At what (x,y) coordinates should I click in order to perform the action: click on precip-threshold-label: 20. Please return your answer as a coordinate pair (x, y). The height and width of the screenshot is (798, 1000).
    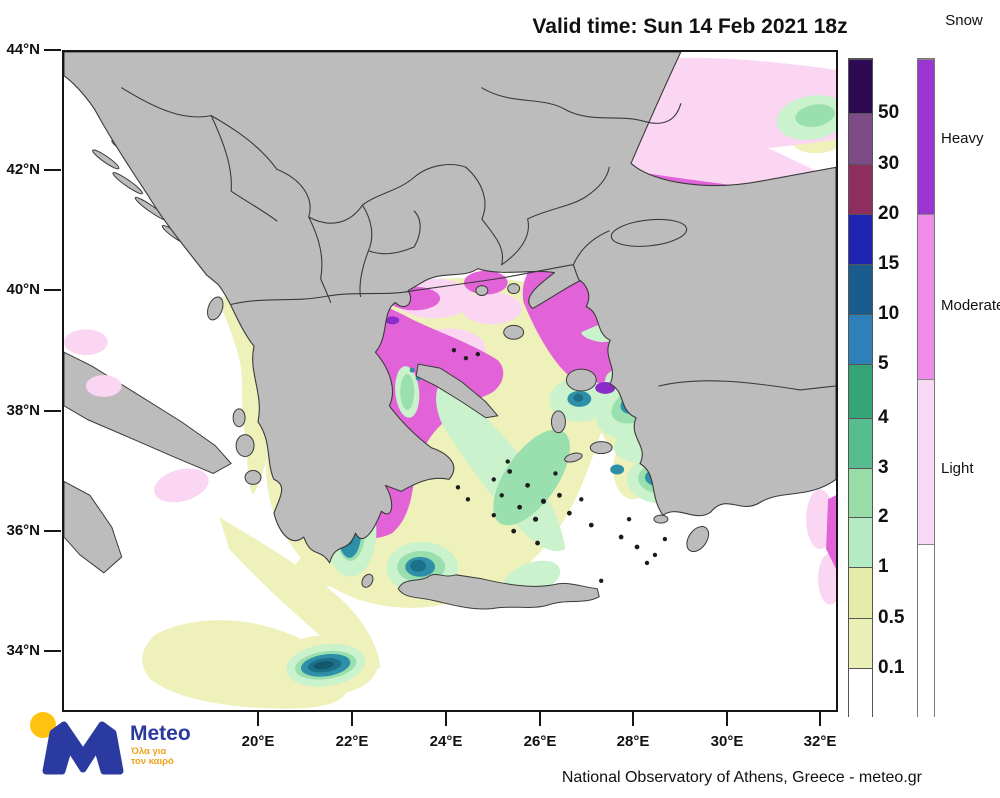
    Looking at the image, I should click on (889, 213).